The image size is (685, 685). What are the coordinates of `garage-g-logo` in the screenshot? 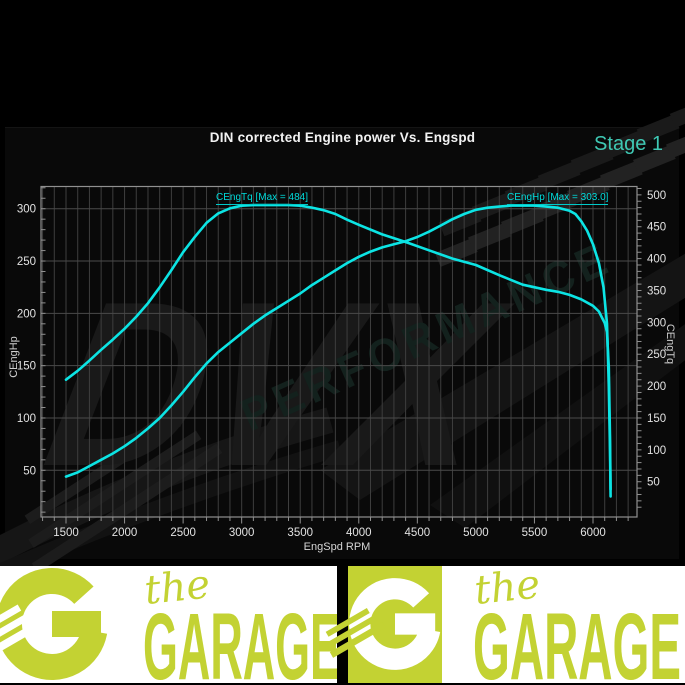 It's located at (54, 624).